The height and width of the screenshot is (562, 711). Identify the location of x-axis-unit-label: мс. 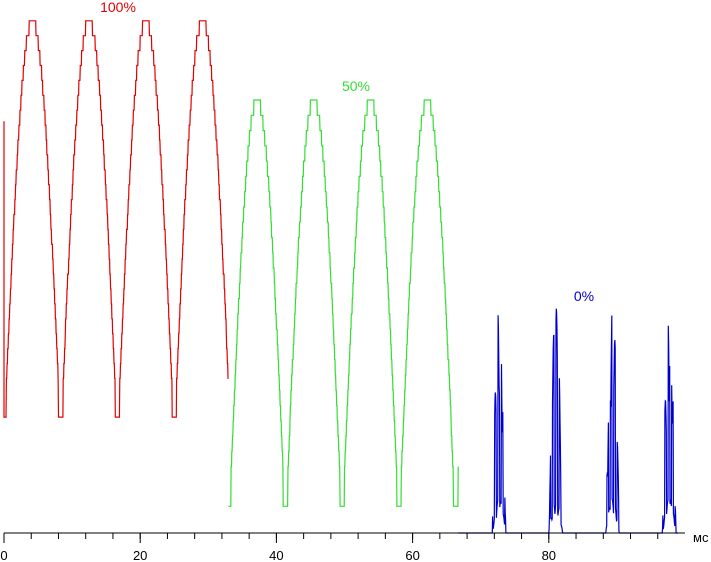
(701, 537).